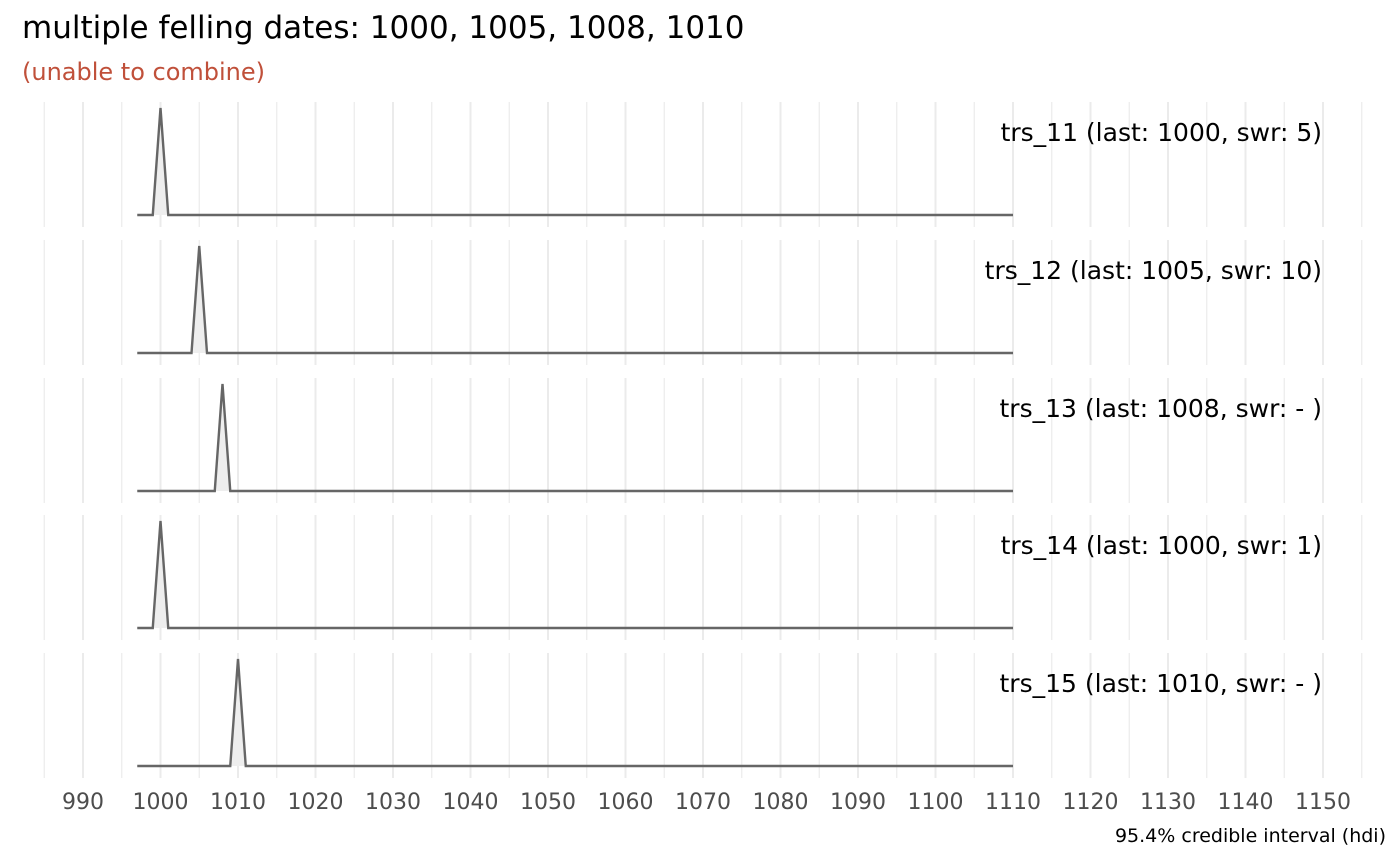  I want to click on x-tick-label: 1080, so click(781, 802).